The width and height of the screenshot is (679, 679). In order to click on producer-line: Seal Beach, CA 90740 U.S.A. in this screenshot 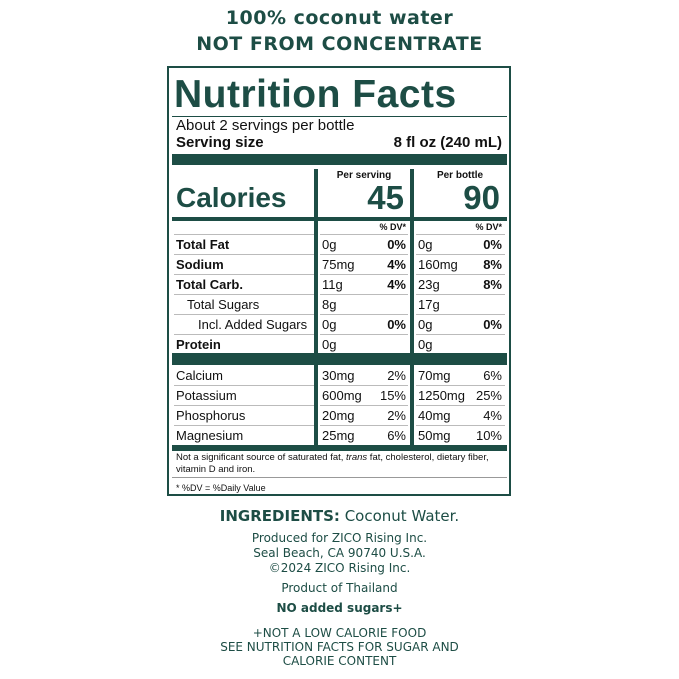, I will do `click(339, 553)`.